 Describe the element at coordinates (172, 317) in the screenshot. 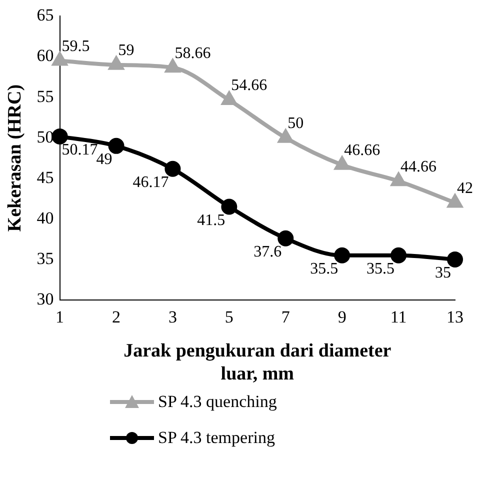

I see `x-tick-label: 3` at that location.